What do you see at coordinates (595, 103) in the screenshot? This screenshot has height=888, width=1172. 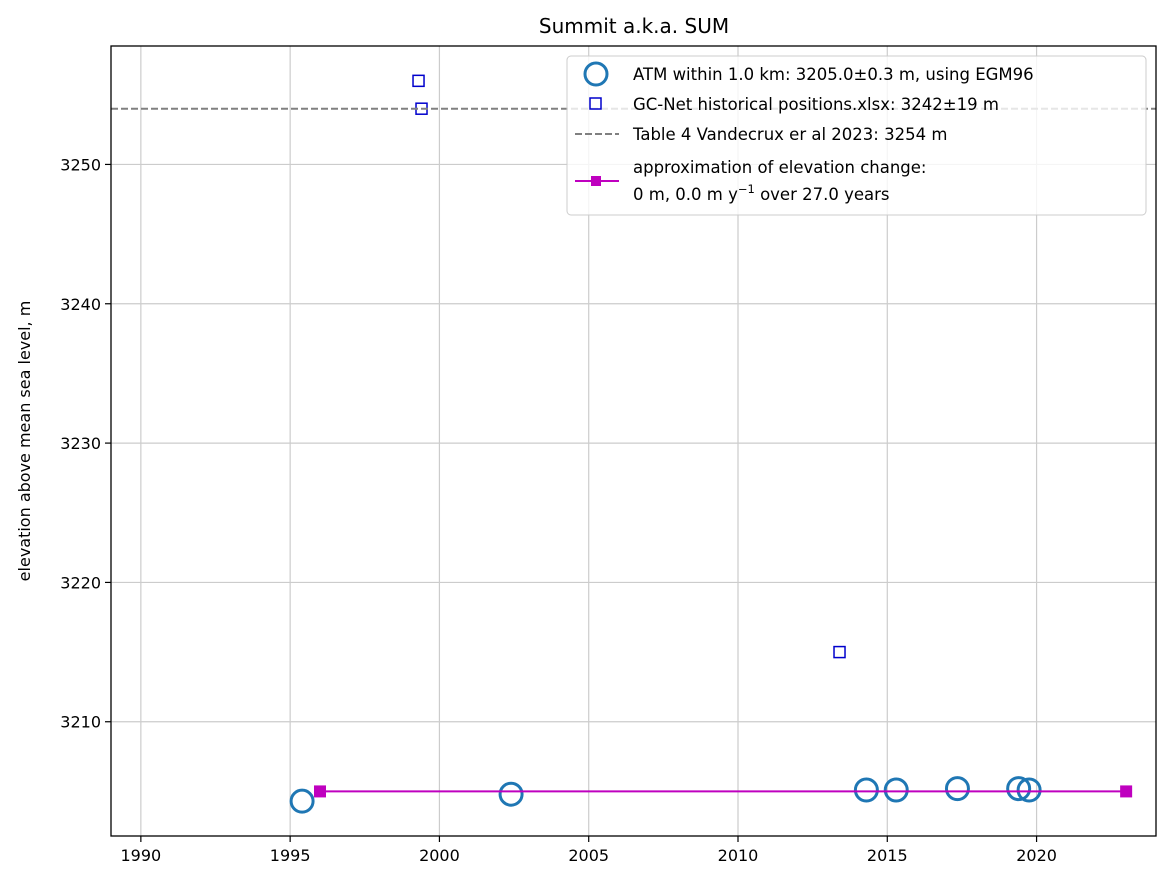 I see `legend-gcnet-marker` at bounding box center [595, 103].